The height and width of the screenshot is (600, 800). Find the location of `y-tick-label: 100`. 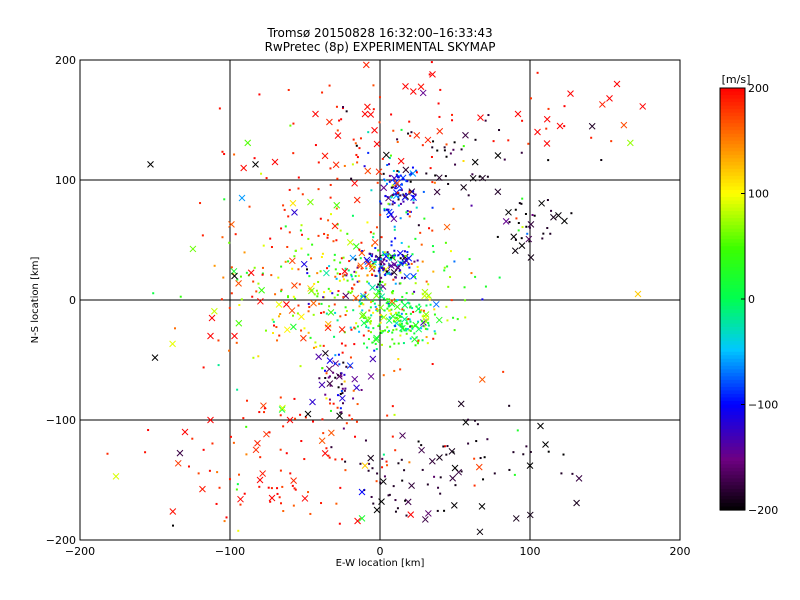

y-tick-label: 100 is located at coordinates (65, 180).